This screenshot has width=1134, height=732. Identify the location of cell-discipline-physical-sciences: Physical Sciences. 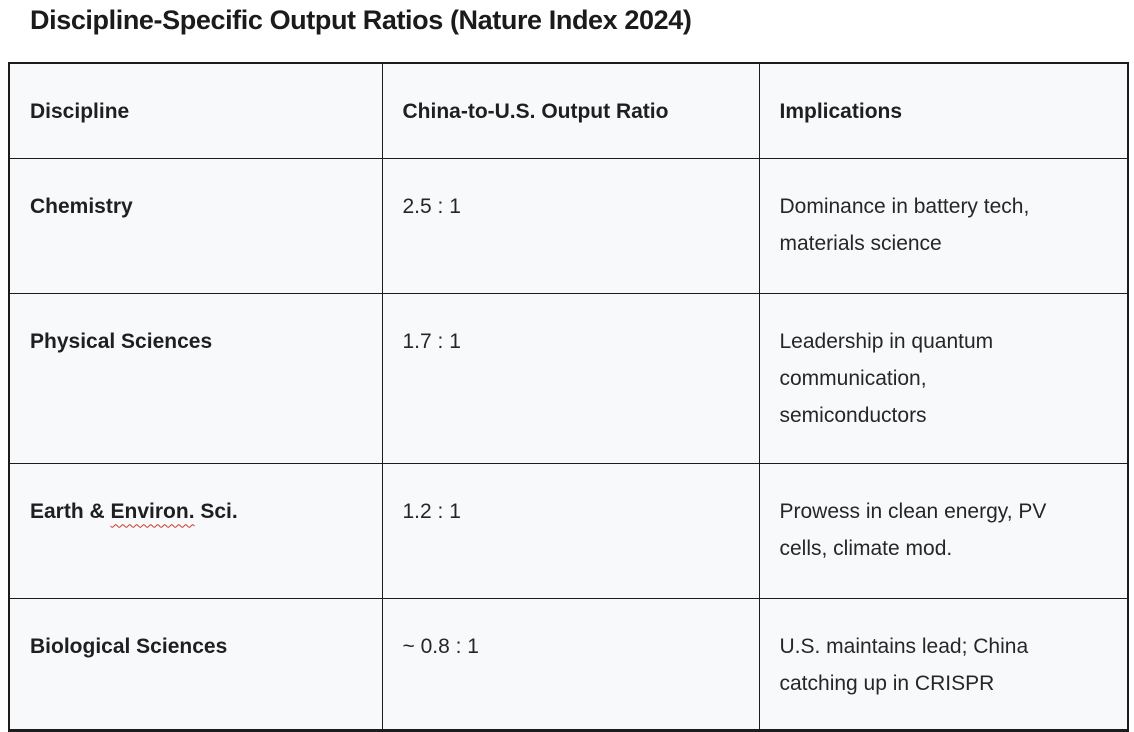
(195, 378).